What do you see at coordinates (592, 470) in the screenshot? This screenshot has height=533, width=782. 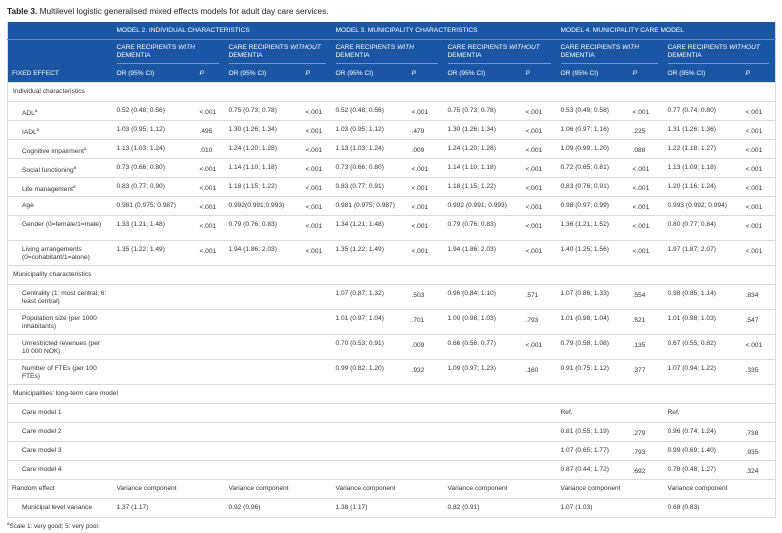 I see `or-ci-cell: 0.87 (0.44; 1.72)` at bounding box center [592, 470].